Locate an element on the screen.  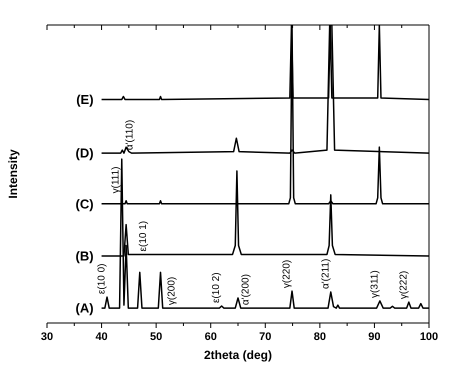
annotation: γ(200) is located at coordinates (172, 291).